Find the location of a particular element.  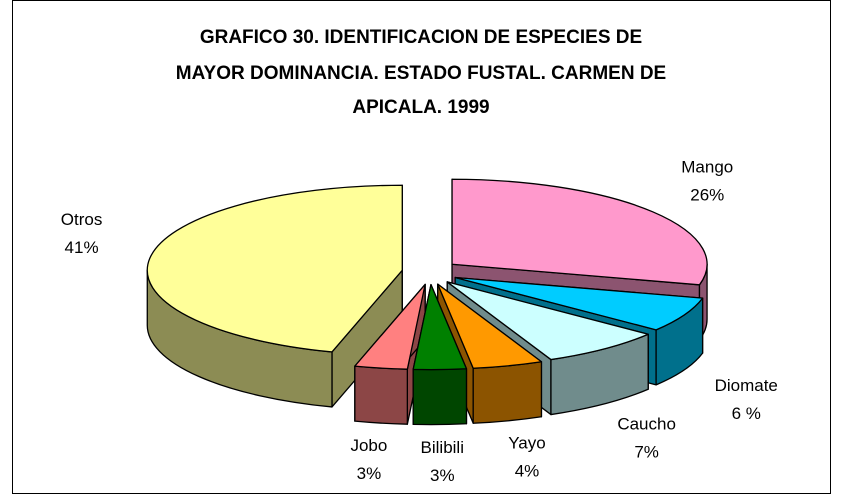

slice-label: Yayo is located at coordinates (527, 443).